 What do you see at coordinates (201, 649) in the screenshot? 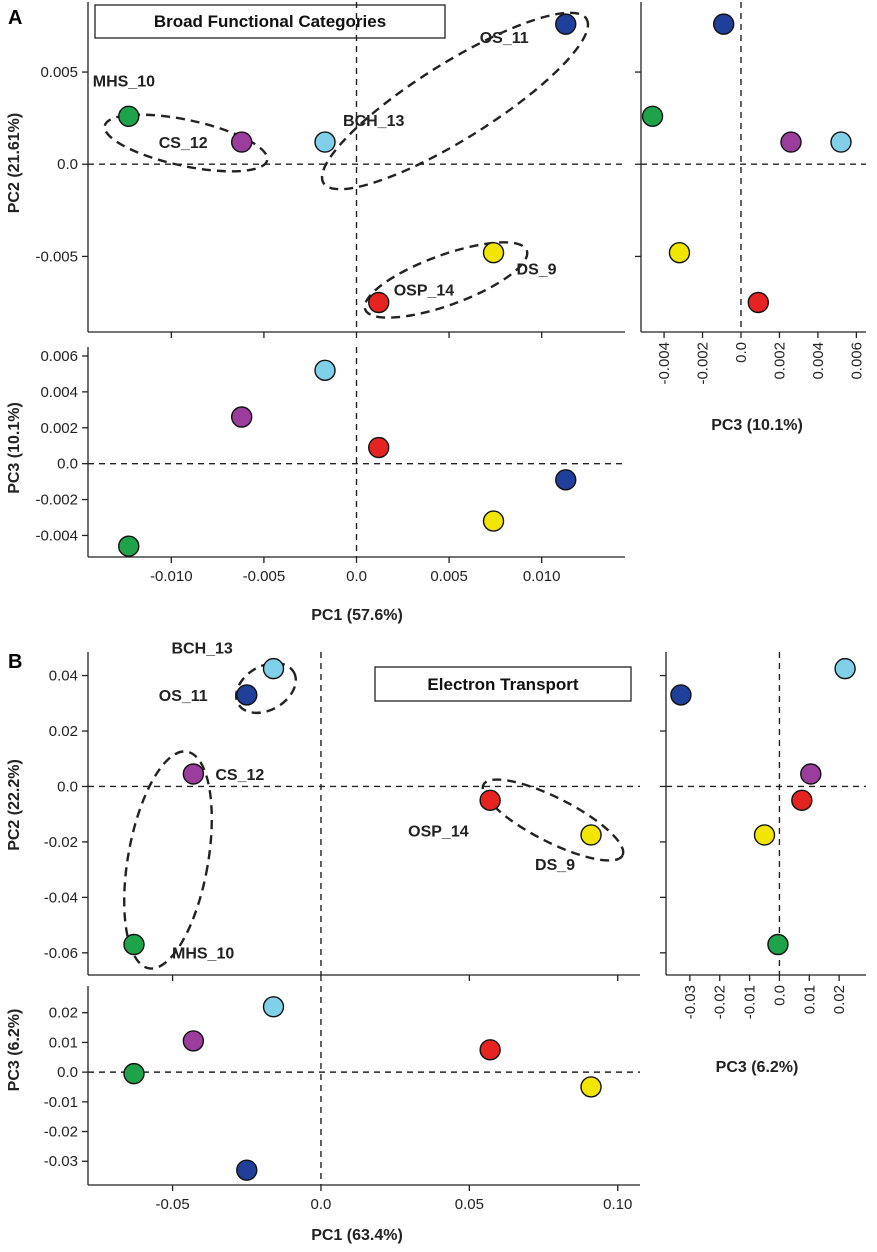
I see `panel-b-point-label-bch-13: BCH_13` at bounding box center [201, 649].